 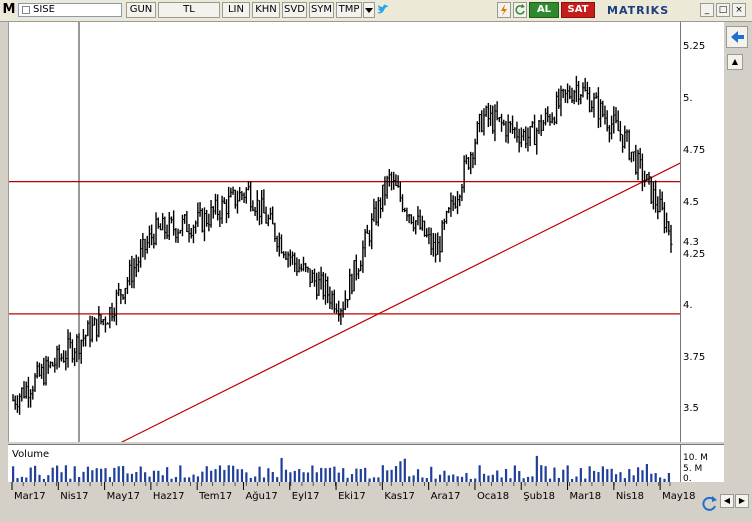 What do you see at coordinates (688, 98) in the screenshot?
I see `price-tick: 5.` at bounding box center [688, 98].